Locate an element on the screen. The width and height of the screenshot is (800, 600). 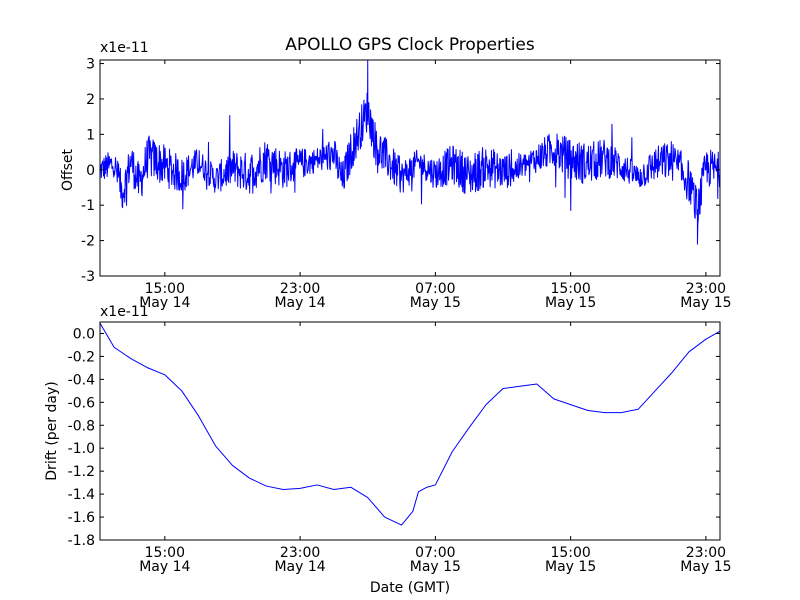
offset-y-tick-label: 1 is located at coordinates (90, 135).